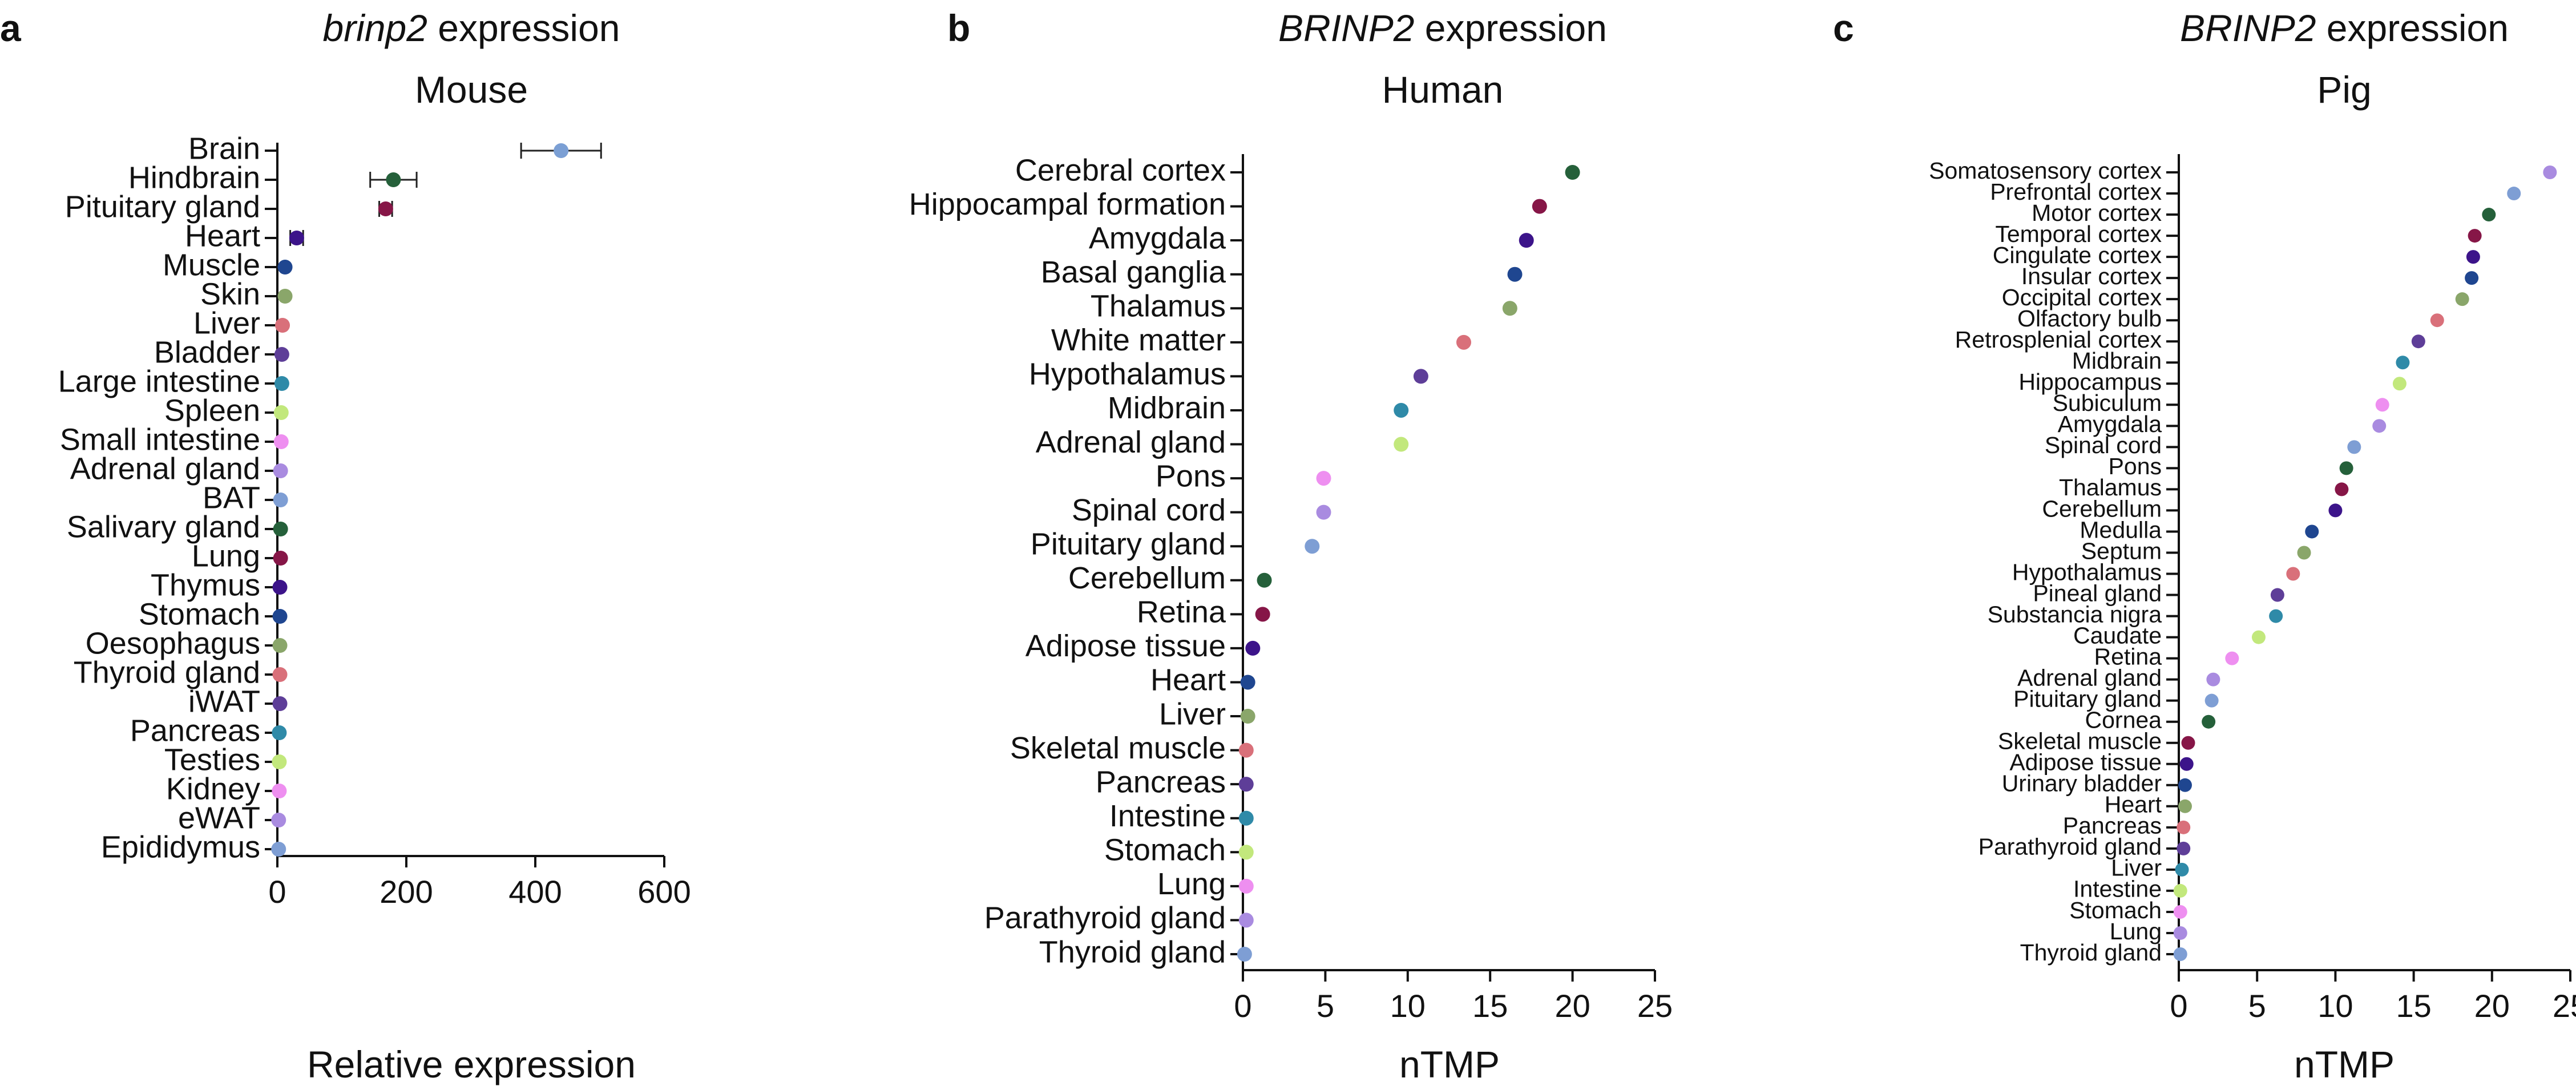 The image size is (2576, 1090). Describe the element at coordinates (2110, 424) in the screenshot. I see `panel-c-category-label: Amygdala` at that location.